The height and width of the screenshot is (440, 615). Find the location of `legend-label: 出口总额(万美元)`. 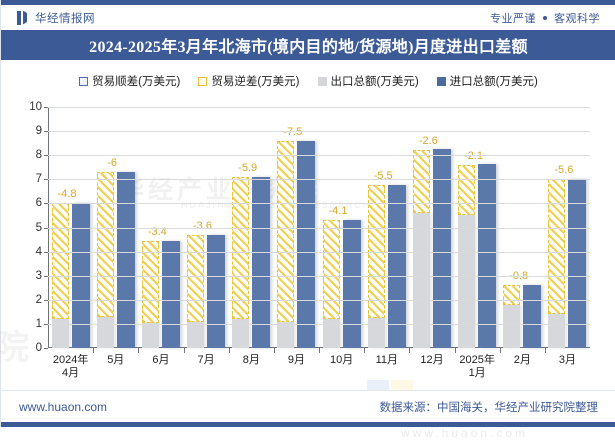

legend-label: 出口总额(万美元) is located at coordinates (374, 82).